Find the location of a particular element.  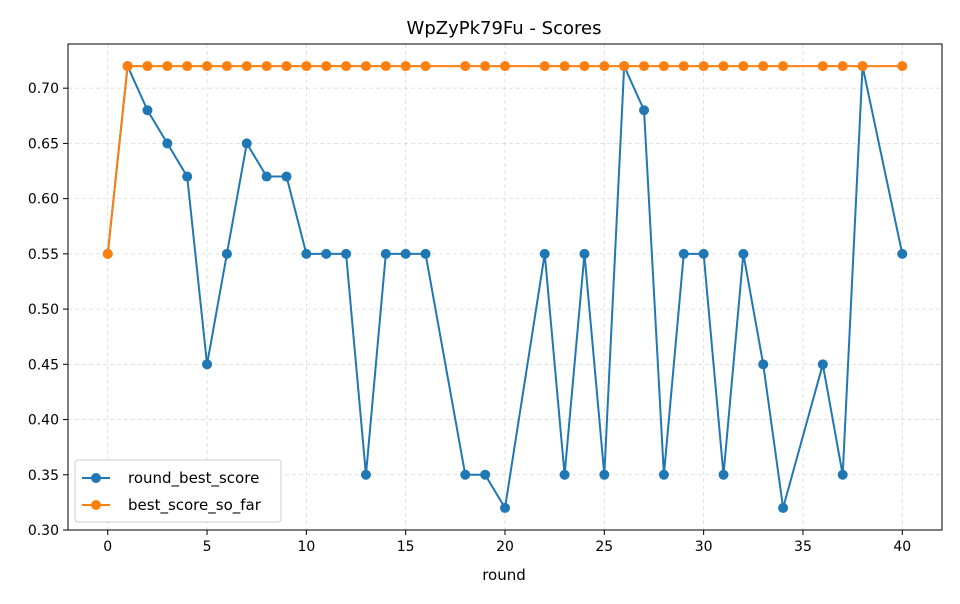

legend-marker-round-best-score is located at coordinates (96, 478).